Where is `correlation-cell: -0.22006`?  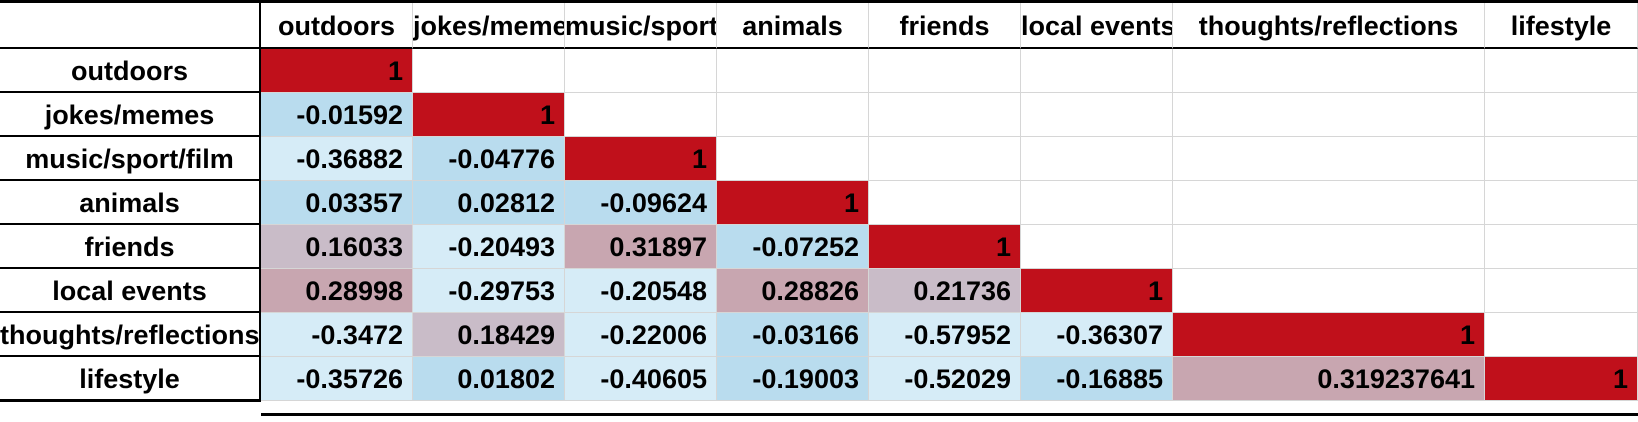 correlation-cell: -0.22006 is located at coordinates (641, 335).